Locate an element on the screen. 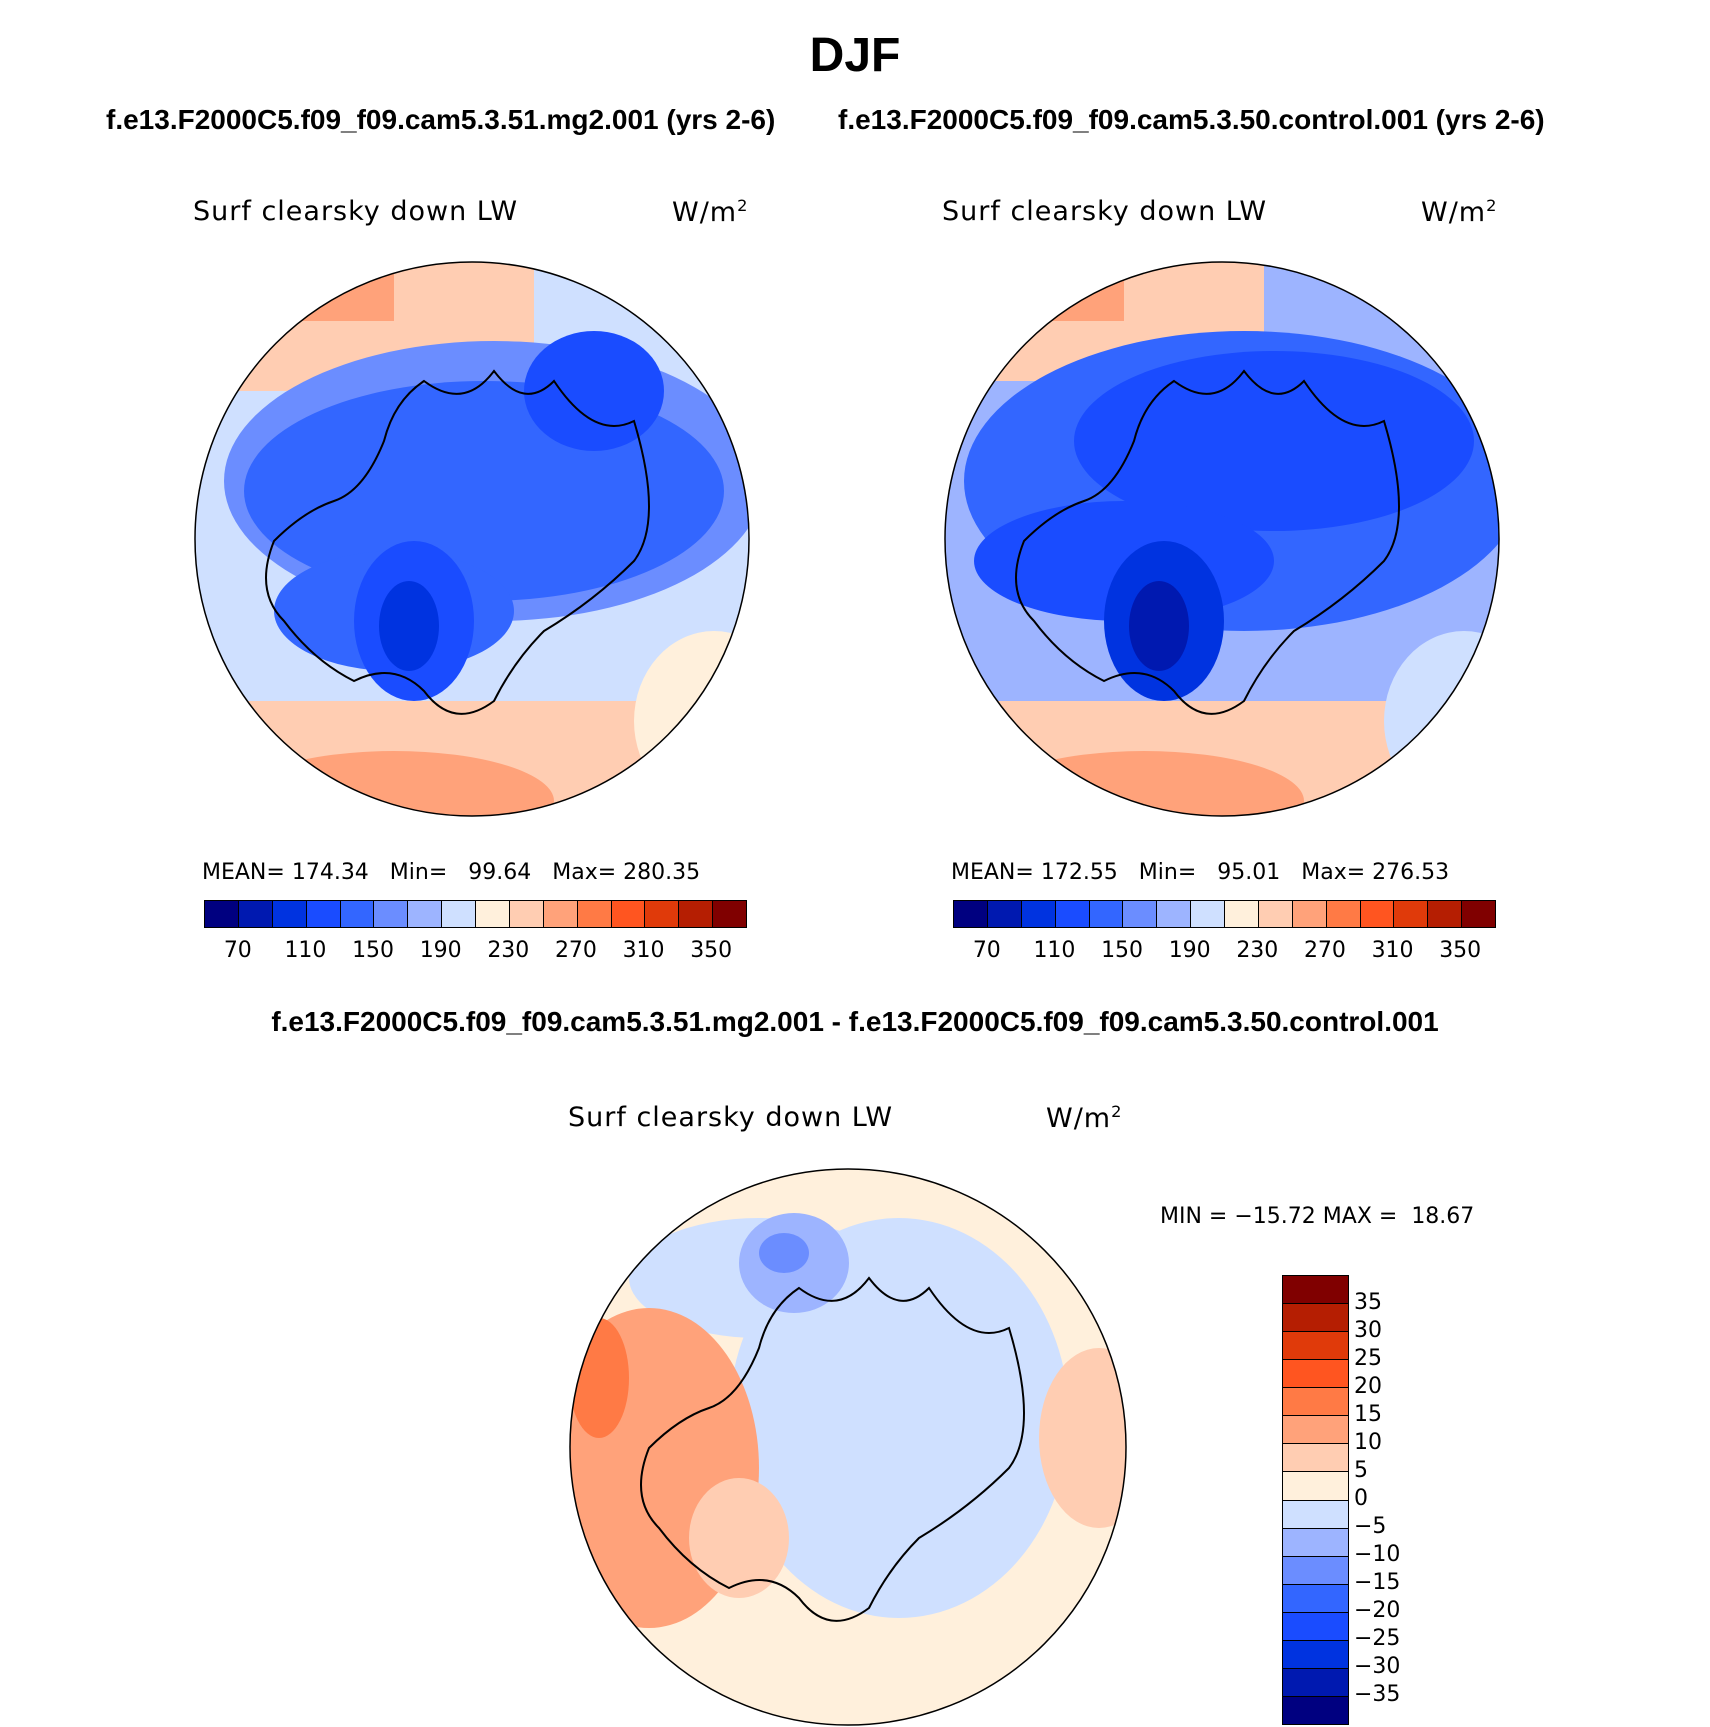  panel2-colorbar-tick-label: 230 is located at coordinates (1257, 950).